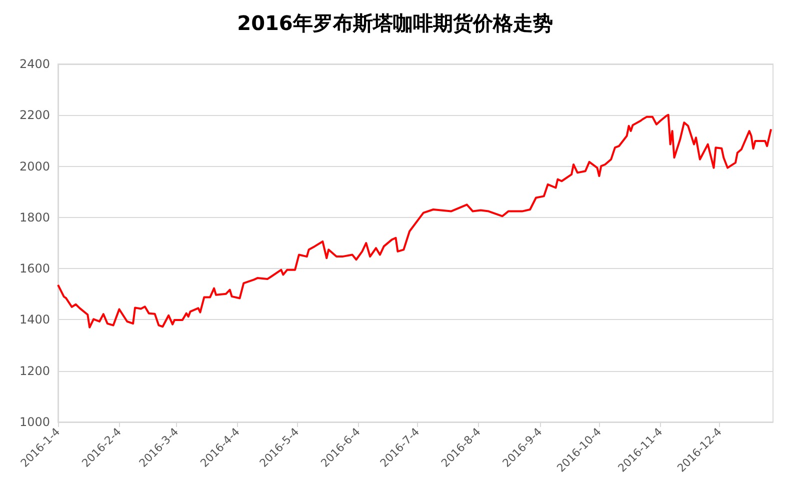 The image size is (790, 498). Describe the element at coordinates (34, 115) in the screenshot. I see `y-tick-label: 2200` at that location.